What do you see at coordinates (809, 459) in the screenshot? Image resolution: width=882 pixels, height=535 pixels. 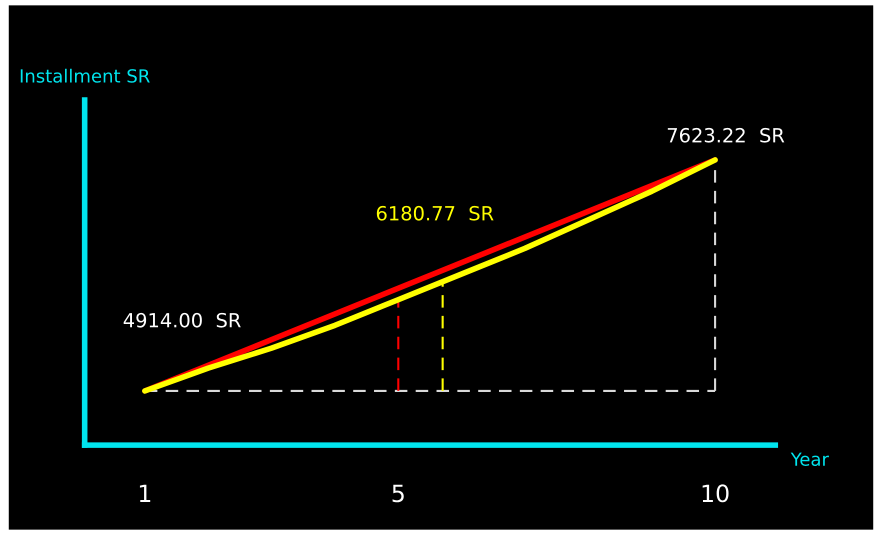 I see `x-axis-title: Year` at bounding box center [809, 459].